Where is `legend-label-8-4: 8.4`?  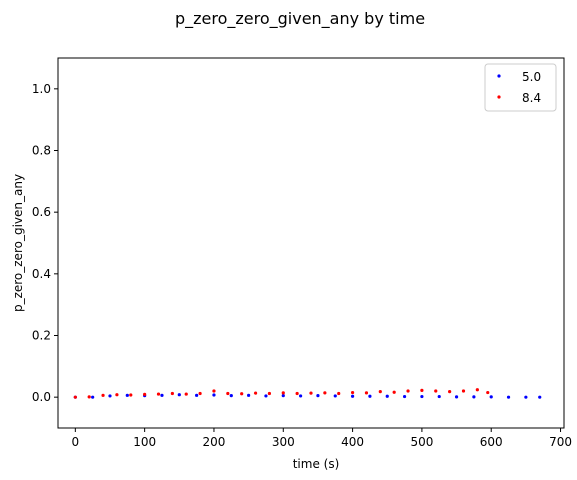 legend-label-8-4: 8.4 is located at coordinates (531, 98).